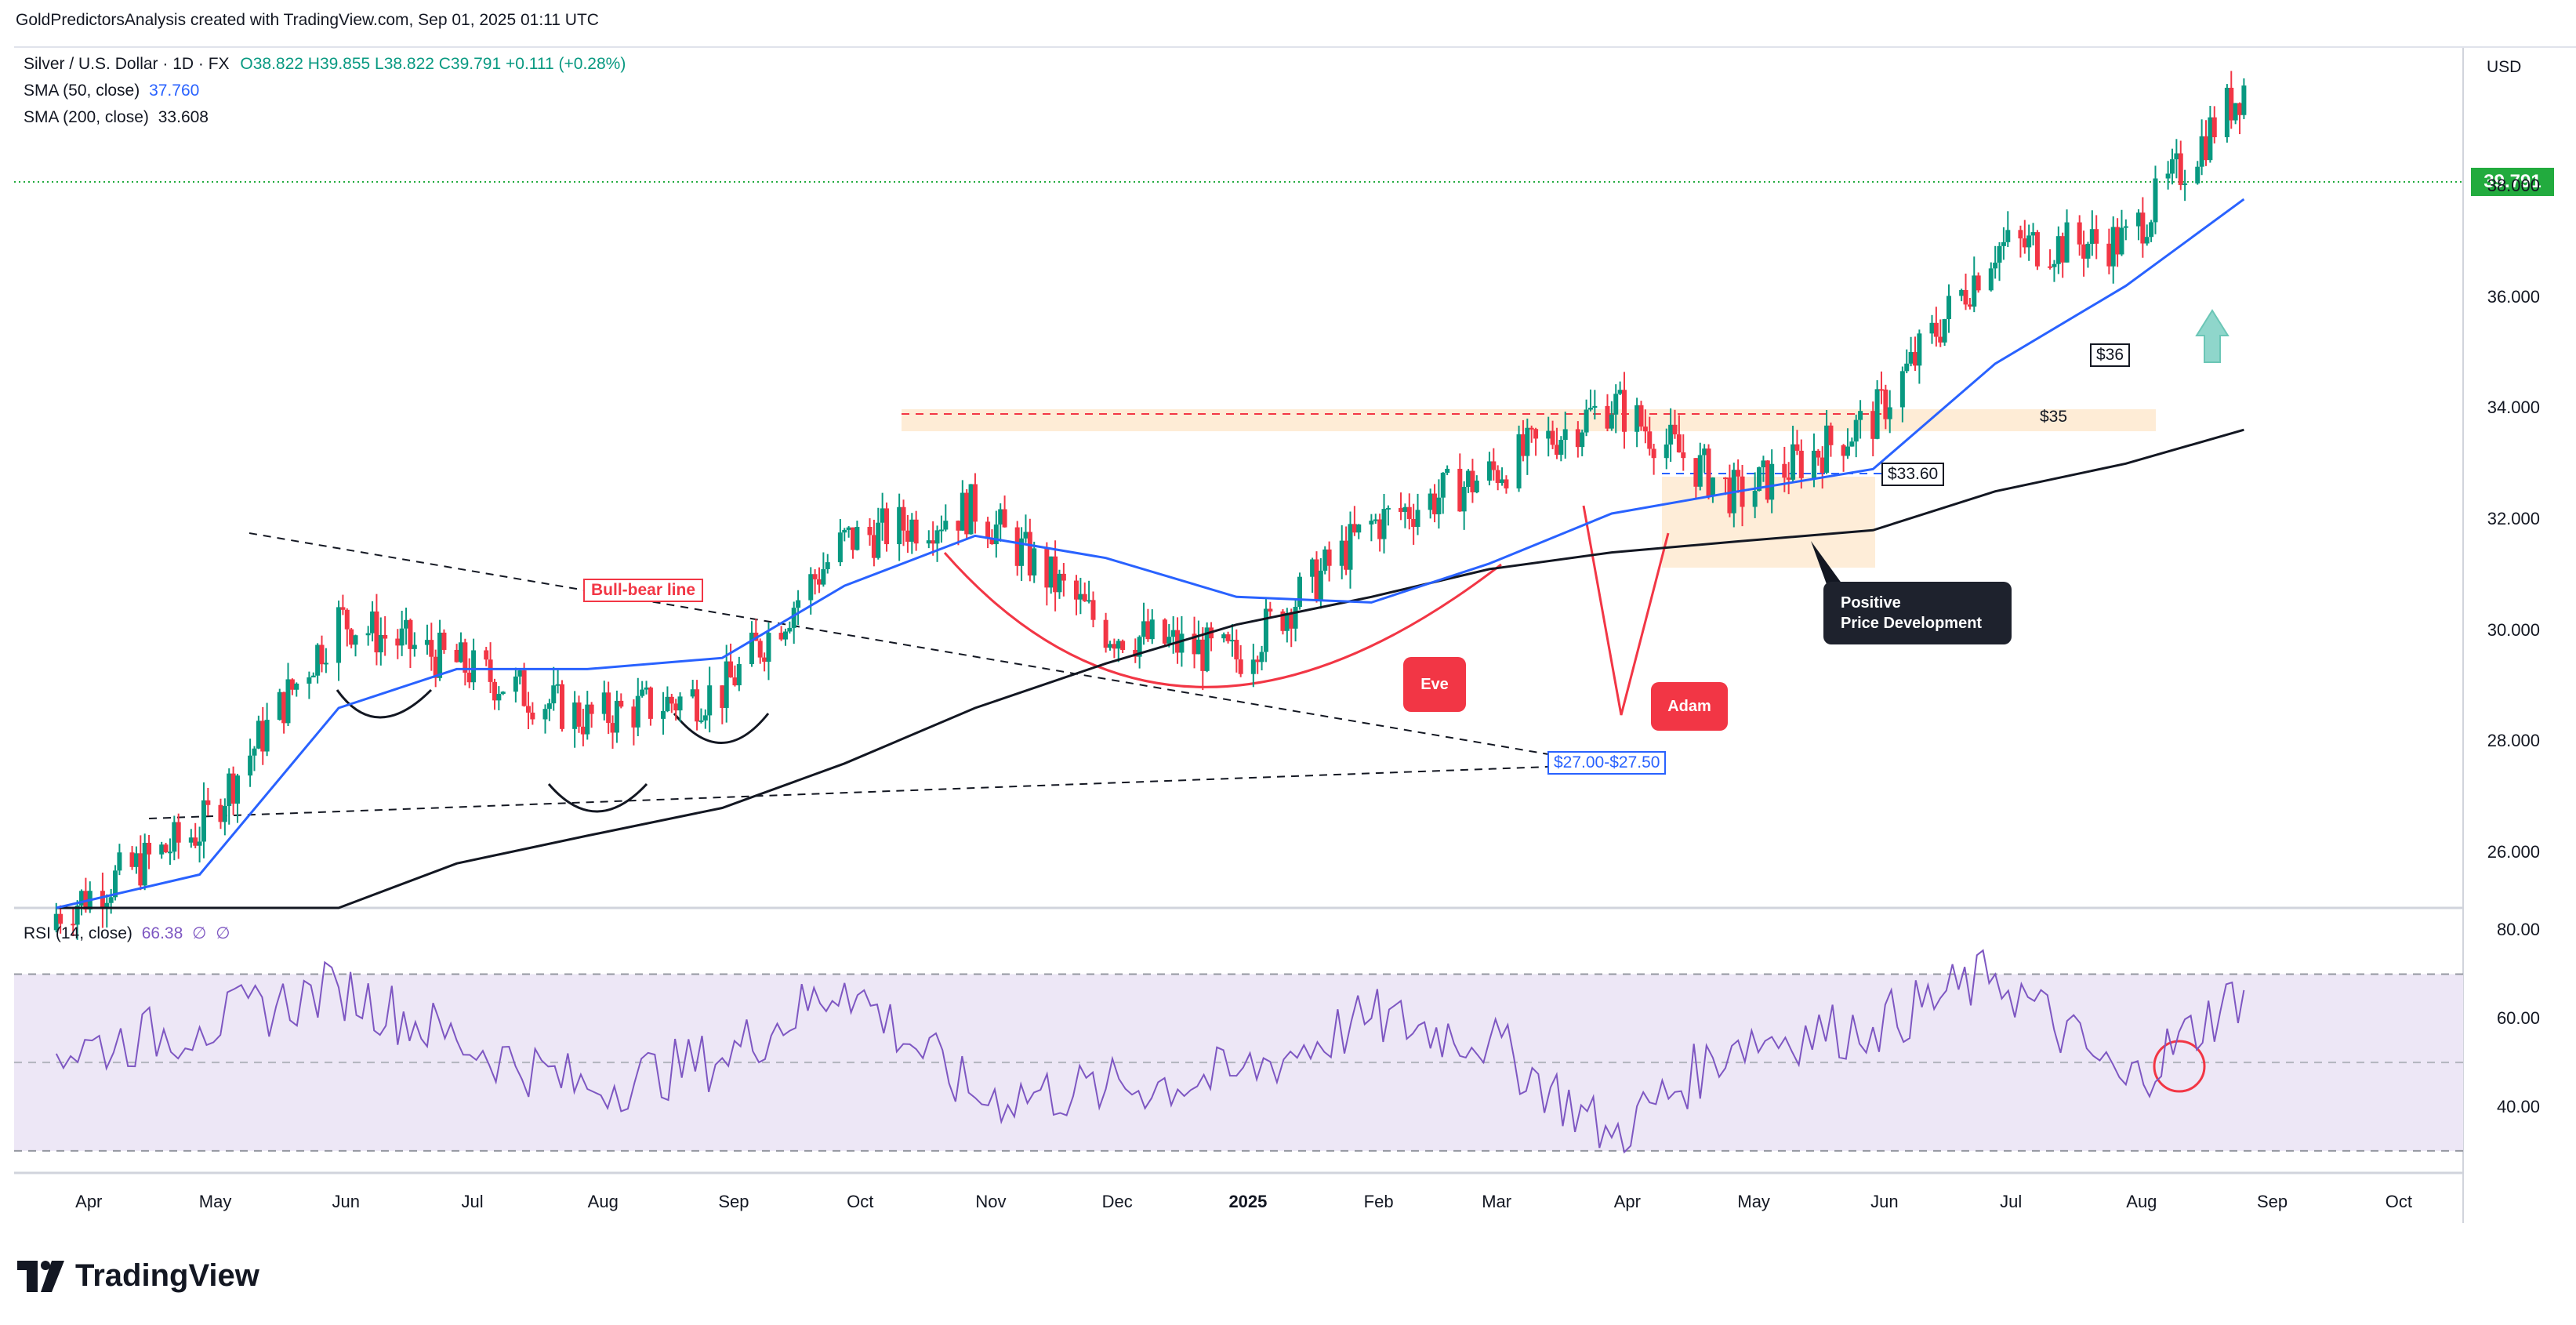  Describe the element at coordinates (1378, 1201) in the screenshot. I see `time-tick-label: Feb` at that location.